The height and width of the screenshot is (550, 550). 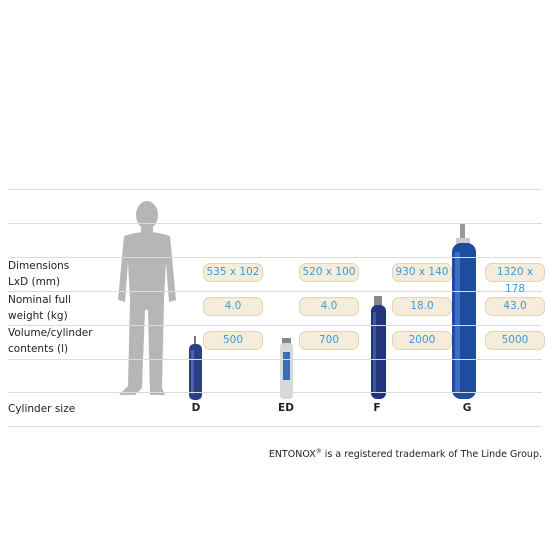 I want to click on value-cell: 535 x 102, so click(x=233, y=272).